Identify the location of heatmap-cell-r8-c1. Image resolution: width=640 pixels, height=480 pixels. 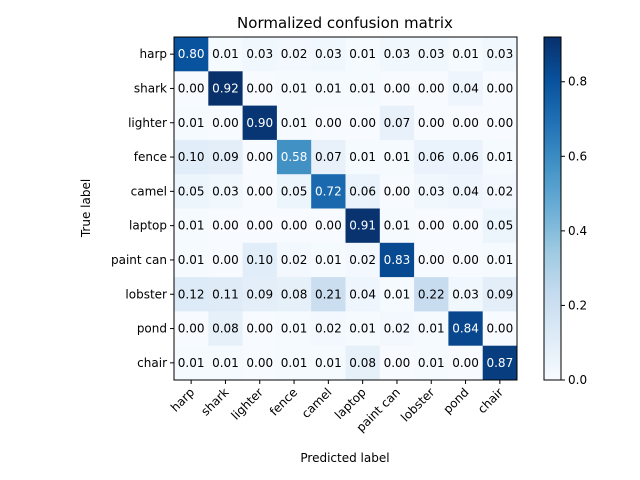
(225, 329).